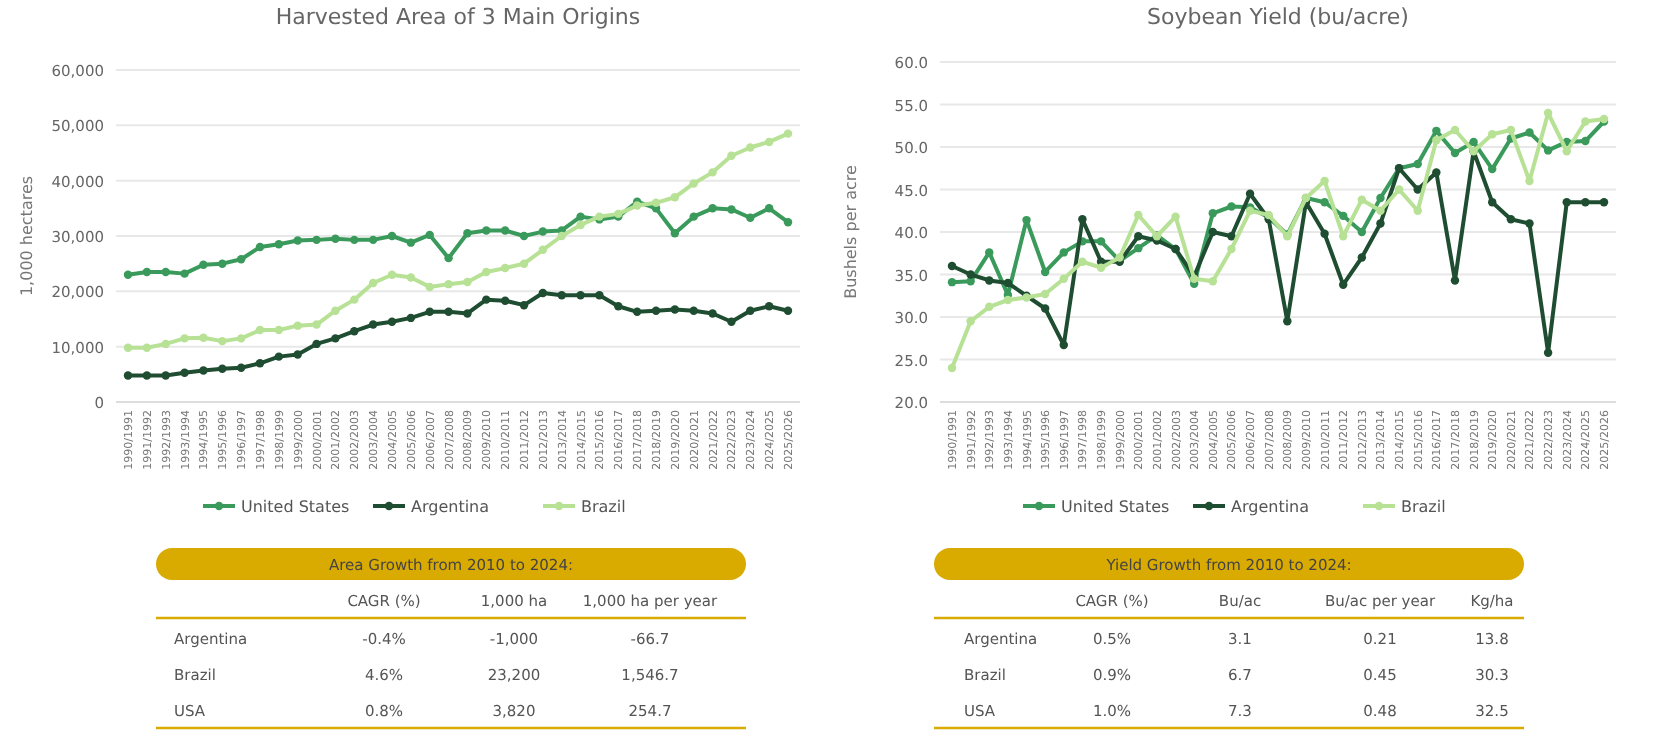 The image size is (1680, 752). I want to click on legend-label: Brazil, so click(603, 507).